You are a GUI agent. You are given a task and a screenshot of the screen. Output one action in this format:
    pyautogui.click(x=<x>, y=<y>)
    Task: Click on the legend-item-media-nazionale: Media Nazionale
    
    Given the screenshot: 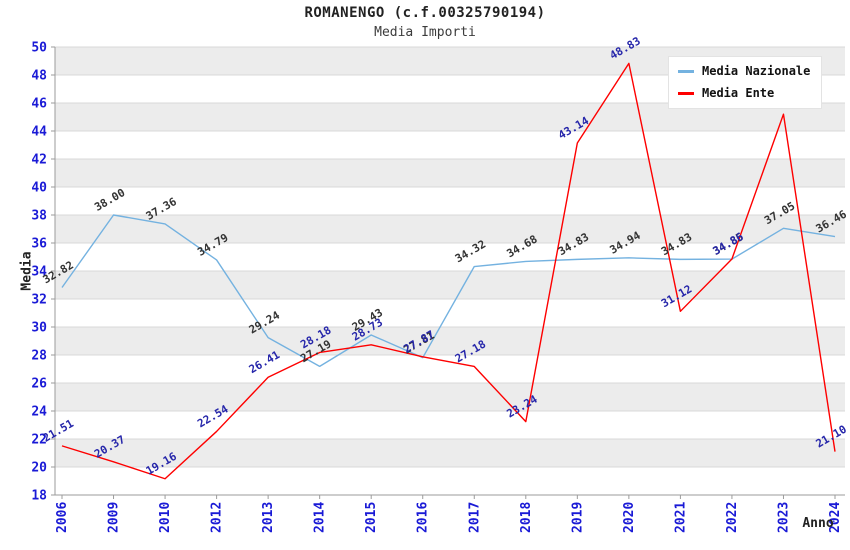 What is the action you would take?
    pyautogui.click(x=744, y=71)
    